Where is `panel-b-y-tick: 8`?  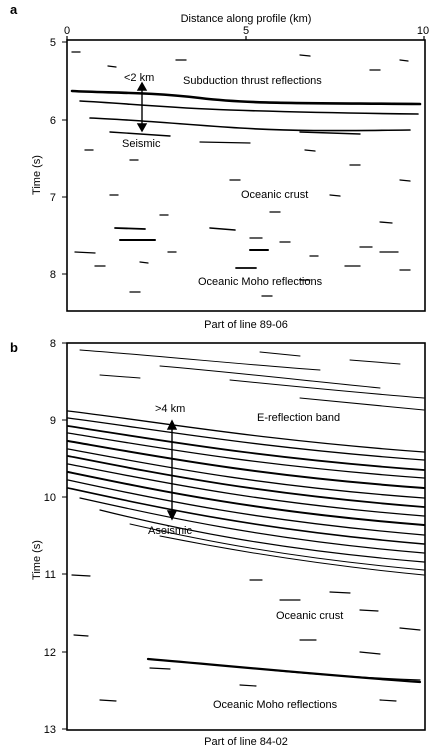
panel-b-y-tick: 8 is located at coordinates (53, 344).